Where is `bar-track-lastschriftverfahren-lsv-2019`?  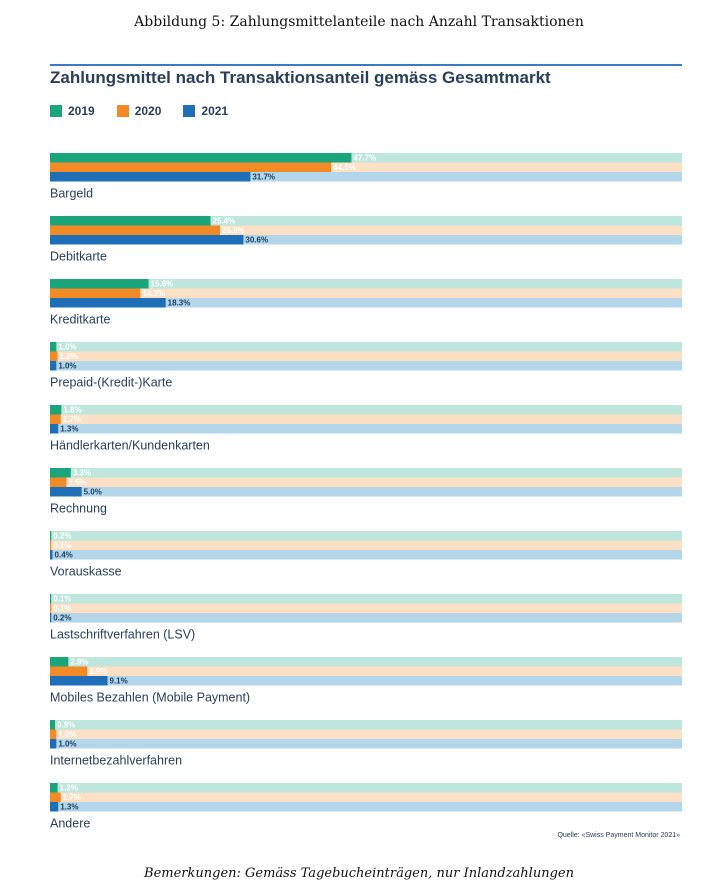 bar-track-lastschriftverfahren-lsv-2019 is located at coordinates (366, 599).